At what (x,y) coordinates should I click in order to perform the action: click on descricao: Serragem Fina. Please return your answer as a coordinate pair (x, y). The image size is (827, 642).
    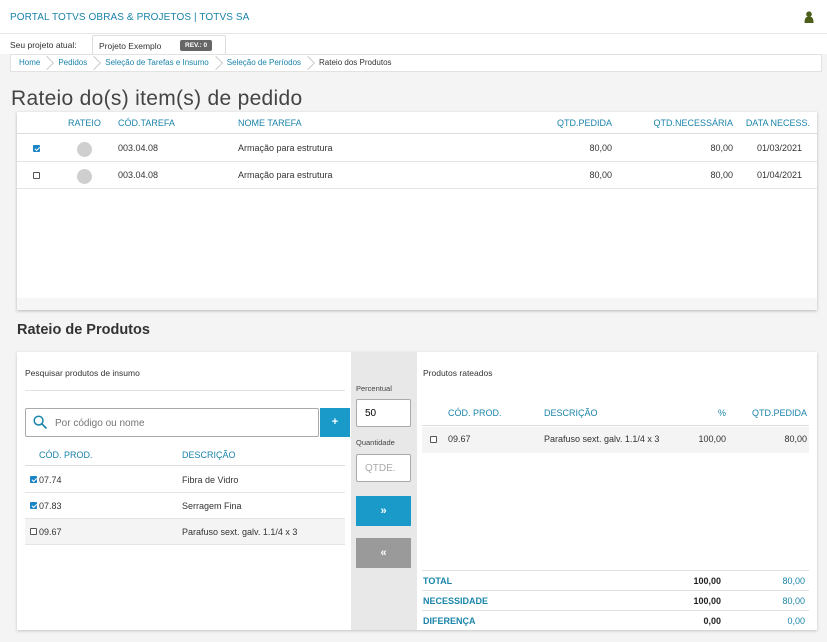
    Looking at the image, I should click on (212, 506).